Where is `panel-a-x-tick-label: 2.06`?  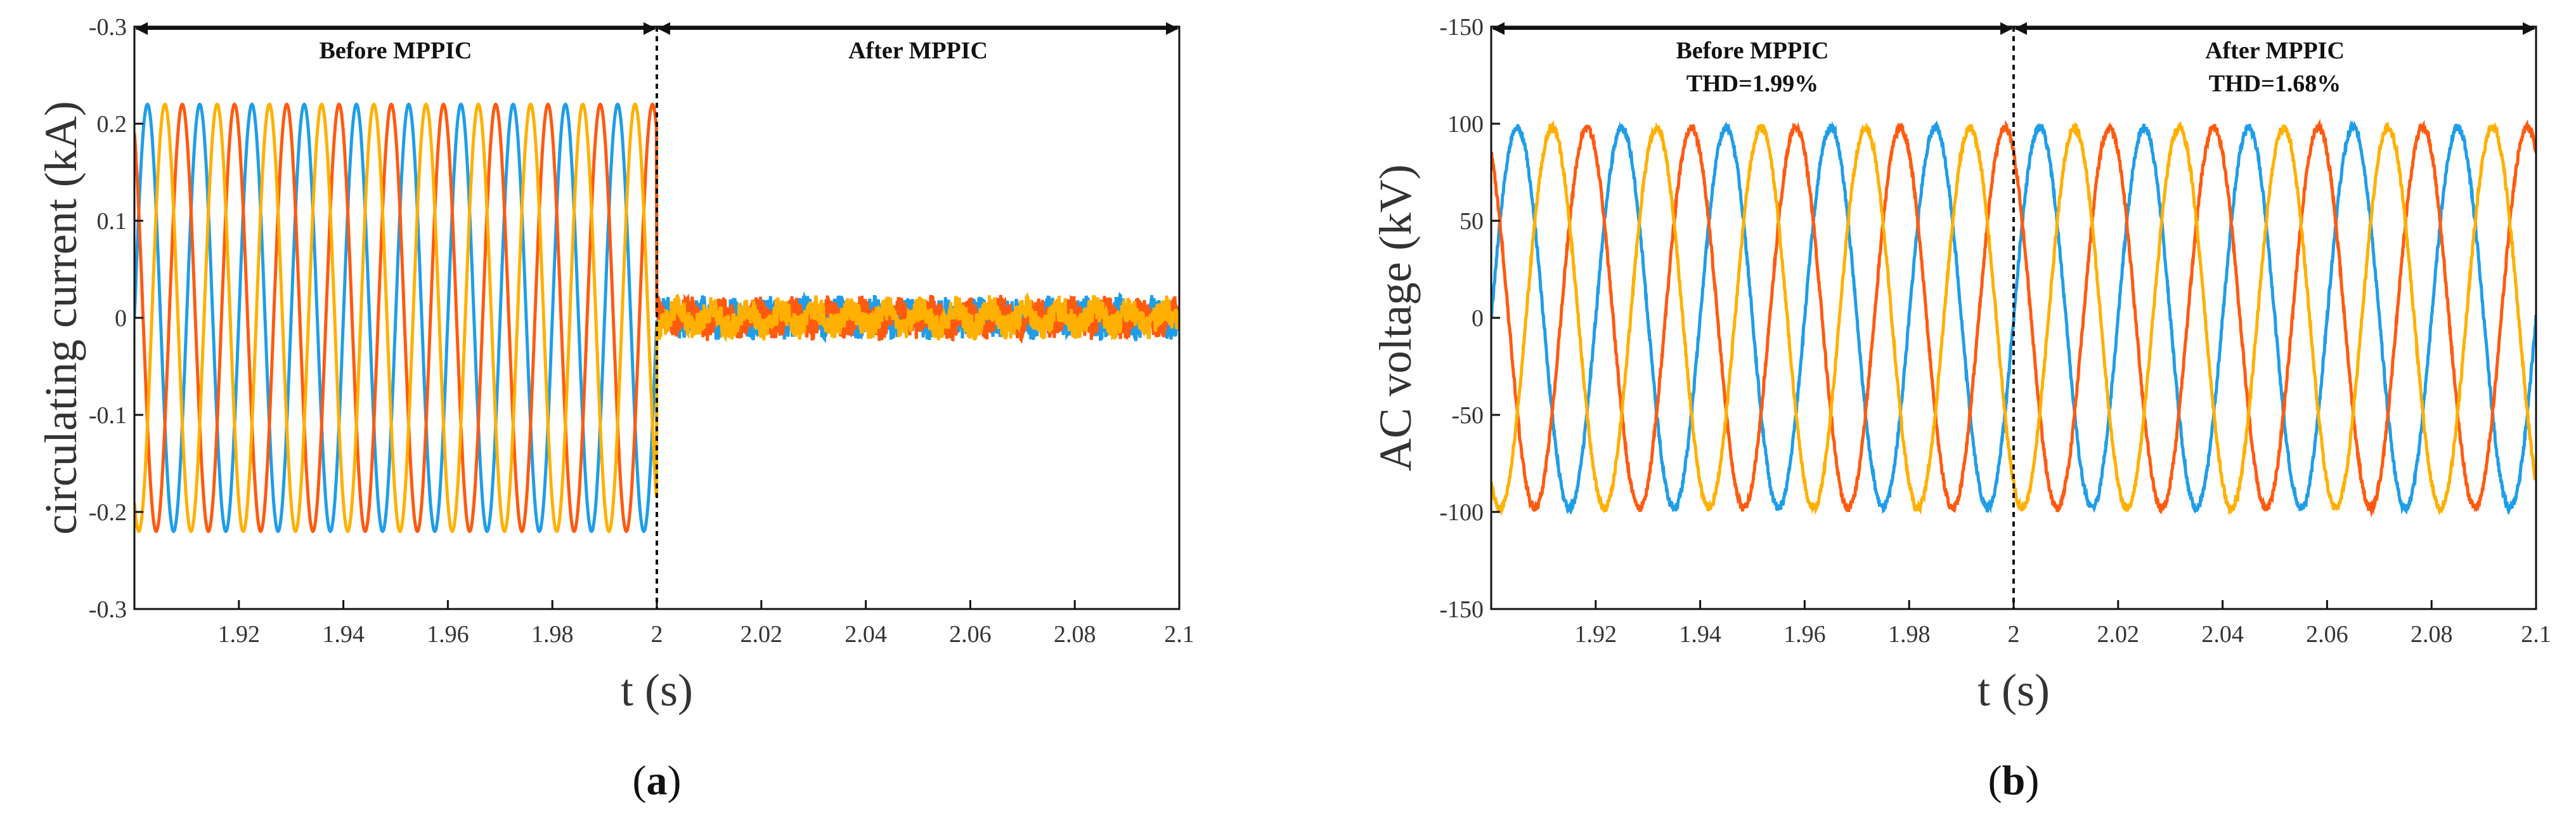
panel-a-x-tick-label: 2.06 is located at coordinates (970, 634).